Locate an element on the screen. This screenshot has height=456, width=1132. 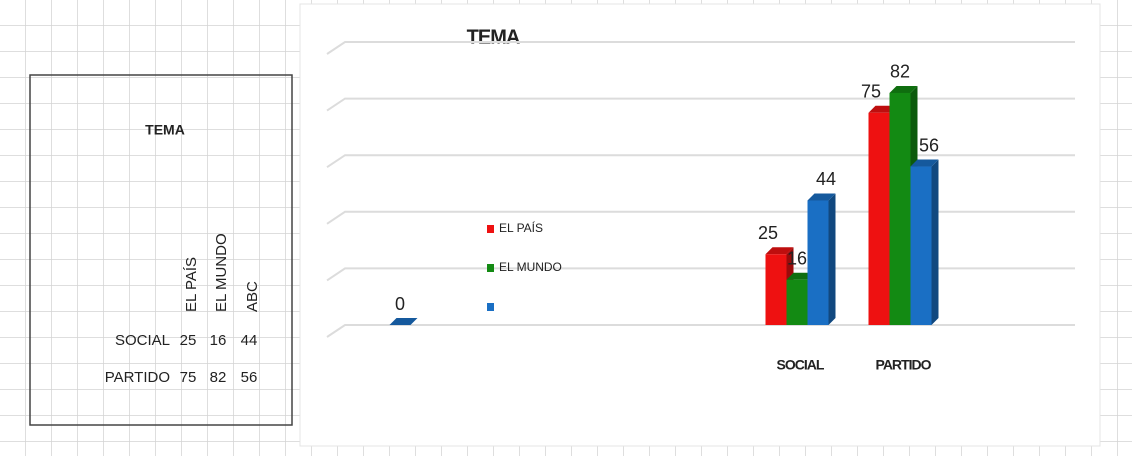
column-header: EL MUNDO is located at coordinates (221, 272).